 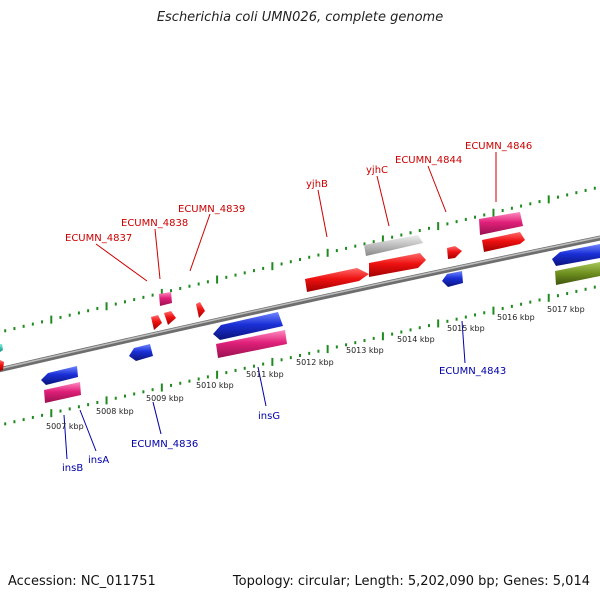 I want to click on feature-yjhB, so click(x=337, y=280).